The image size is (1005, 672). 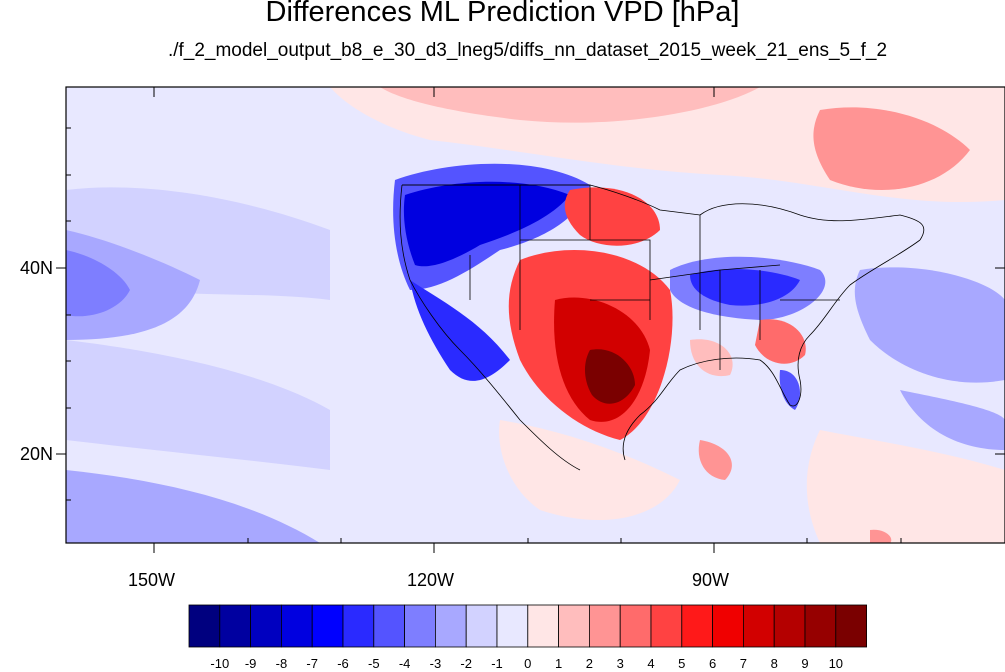 What do you see at coordinates (952, 420) in the screenshot?
I see `atlantic-south-cold` at bounding box center [952, 420].